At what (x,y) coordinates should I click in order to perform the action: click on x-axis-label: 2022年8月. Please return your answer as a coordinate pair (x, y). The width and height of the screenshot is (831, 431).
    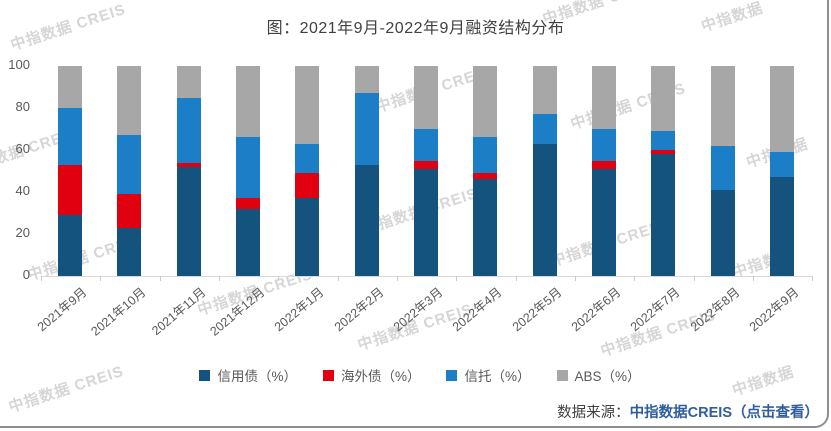
    Looking at the image, I should click on (715, 310).